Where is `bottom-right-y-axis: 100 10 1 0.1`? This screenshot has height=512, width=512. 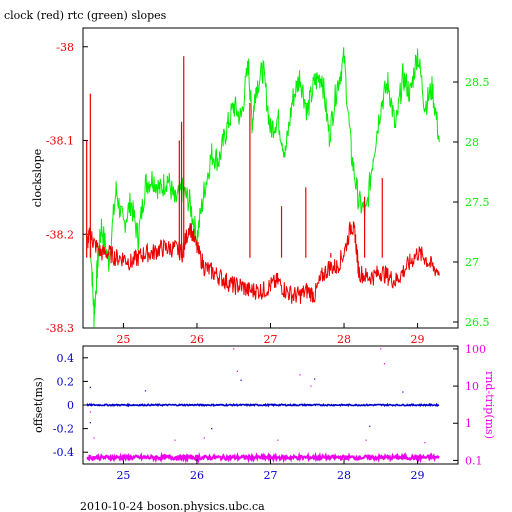 bottom-right-y-axis: 100 10 1 0.1 is located at coordinates (469, 405).